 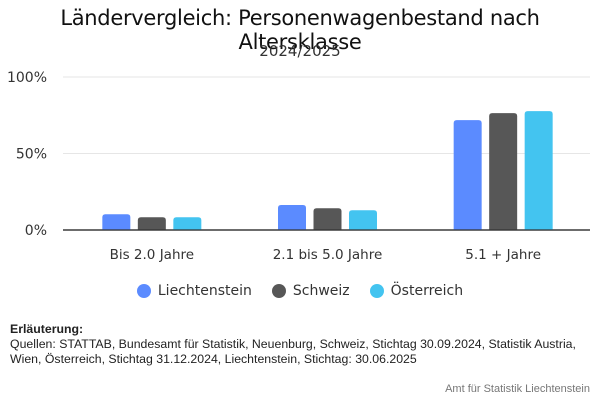 What do you see at coordinates (321, 291) in the screenshot?
I see `legend-label: Schweiz` at bounding box center [321, 291].